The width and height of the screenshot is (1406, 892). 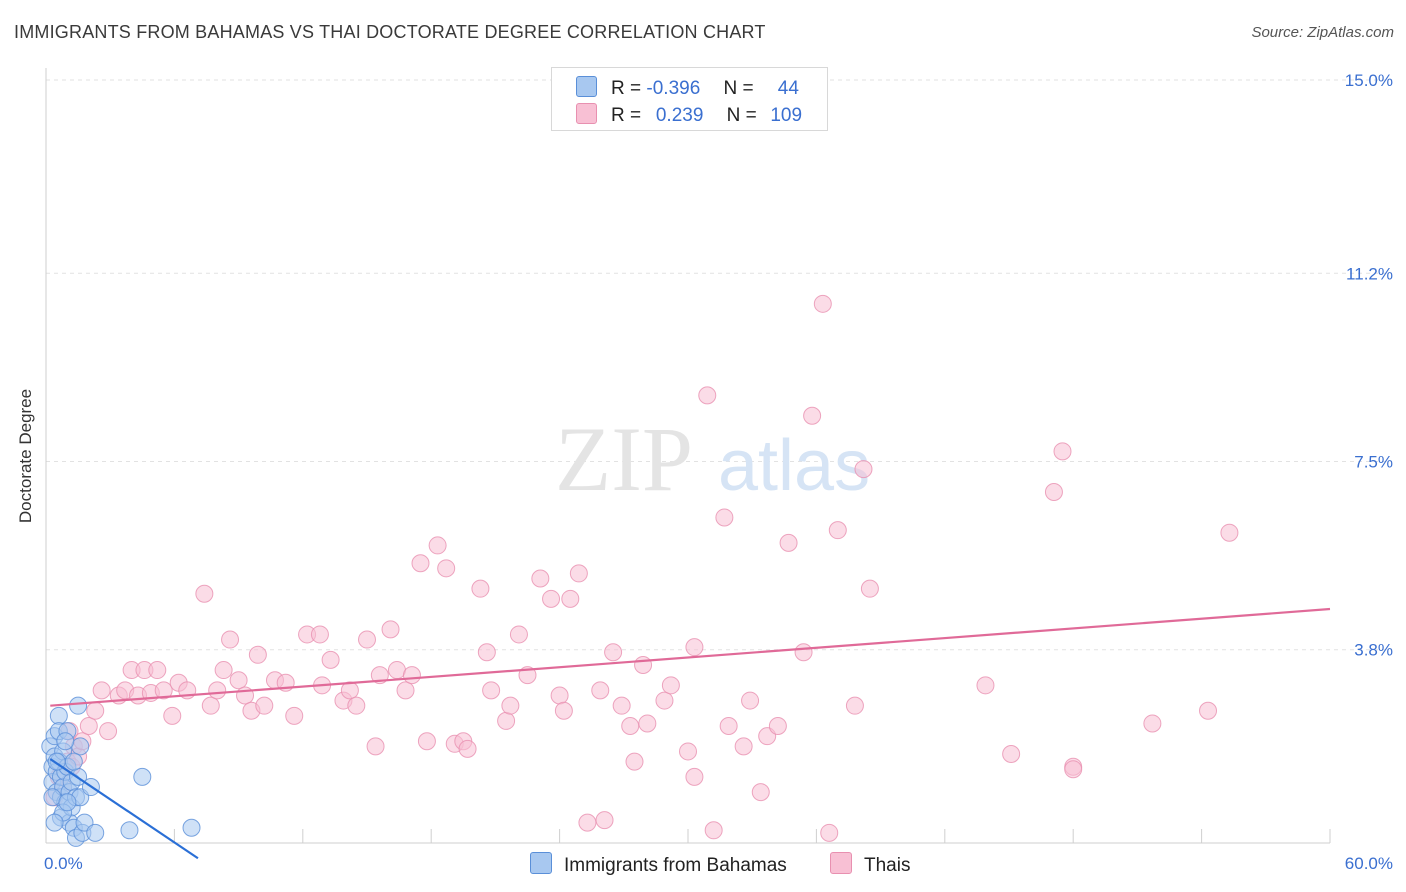 What do you see at coordinates (658, 864) in the screenshot?
I see `legend-item-bahamas: Immigrants from Bahamas` at bounding box center [658, 864].